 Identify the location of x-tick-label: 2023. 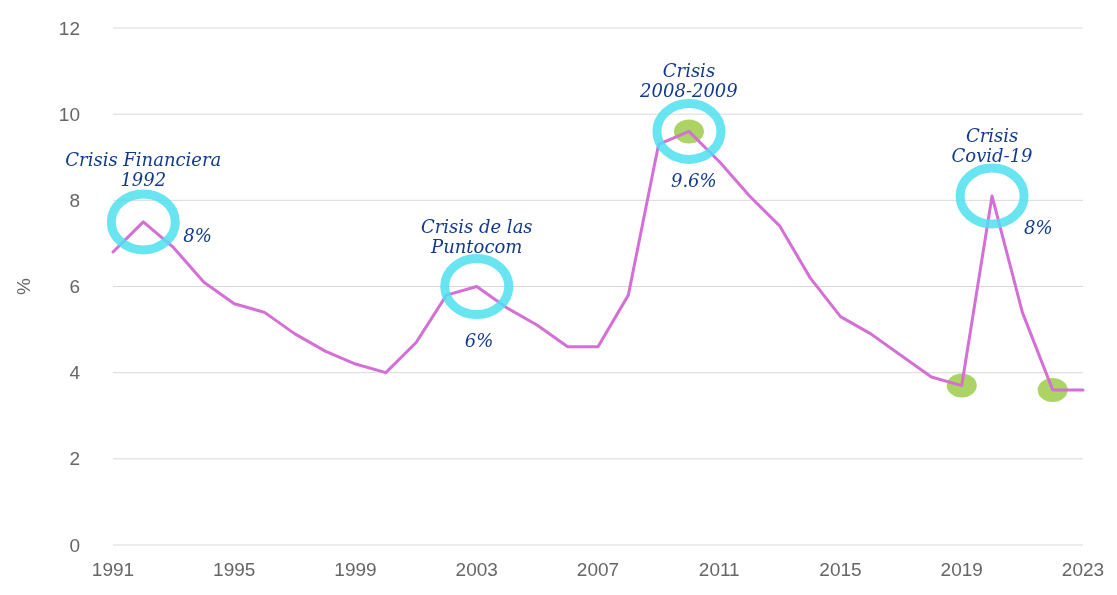
(1083, 569).